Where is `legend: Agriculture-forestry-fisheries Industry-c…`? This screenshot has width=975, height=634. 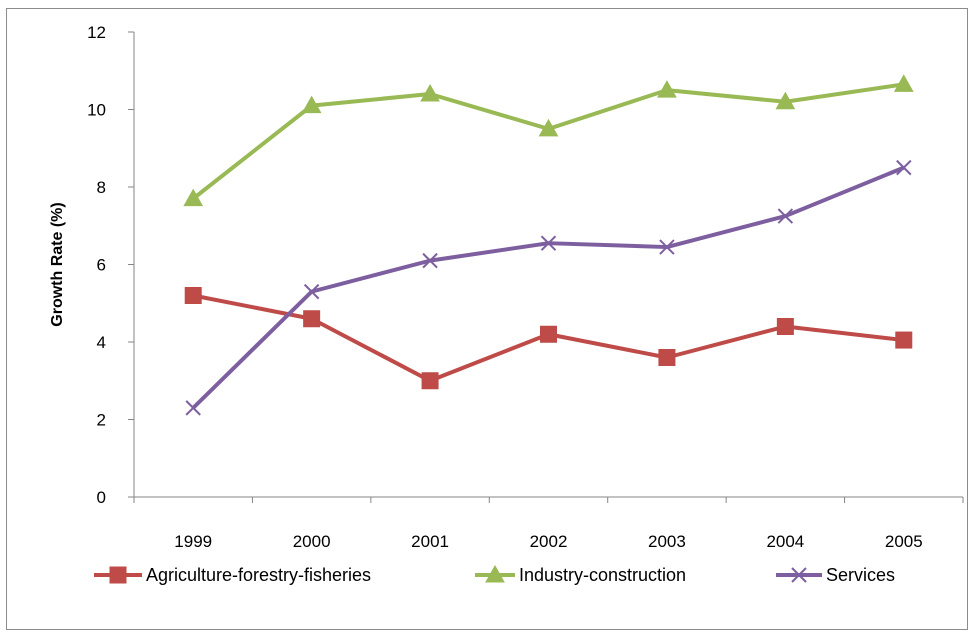 legend: Agriculture-forestry-fisheries Industry-c… is located at coordinates (494, 574).